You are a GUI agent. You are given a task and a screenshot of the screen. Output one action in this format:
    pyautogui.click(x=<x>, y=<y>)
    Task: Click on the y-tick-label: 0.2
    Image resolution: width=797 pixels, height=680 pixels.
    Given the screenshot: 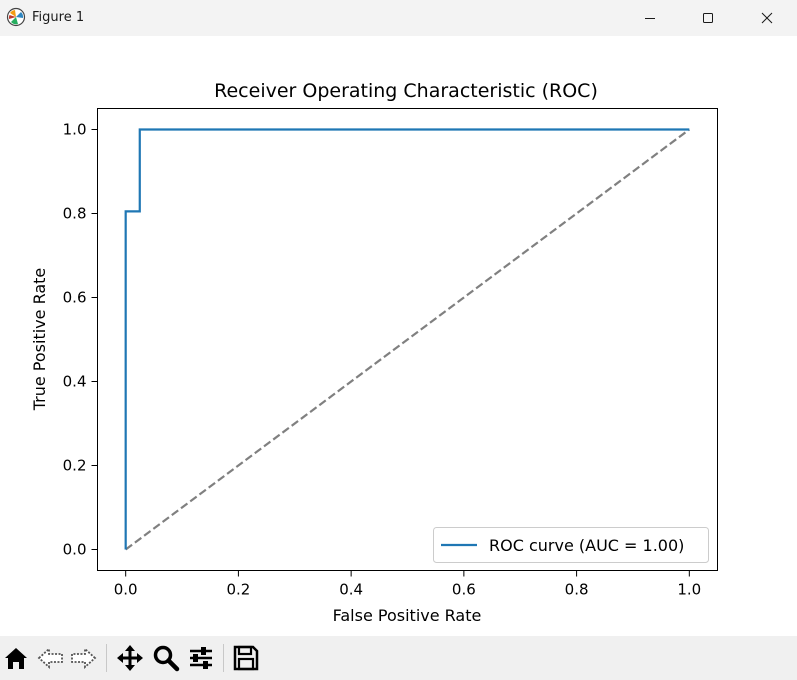 What is the action you would take?
    pyautogui.click(x=75, y=466)
    